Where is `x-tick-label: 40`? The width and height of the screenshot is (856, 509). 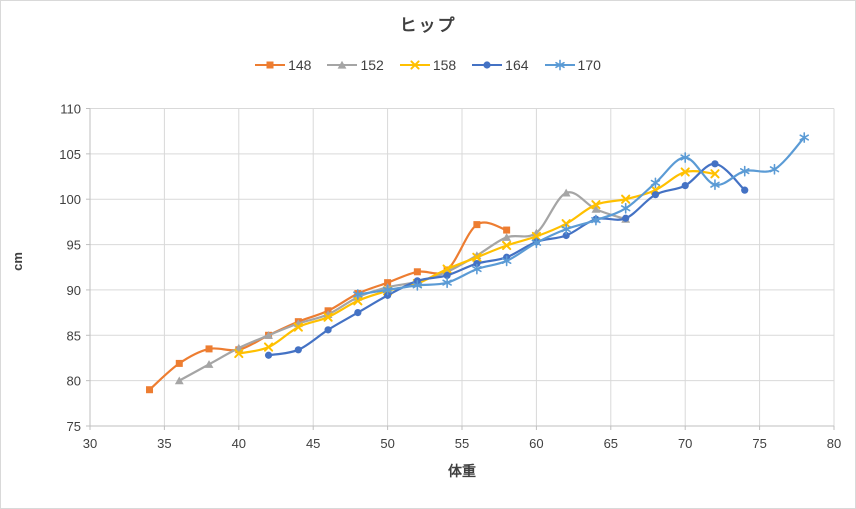
x-tick-label: 40 is located at coordinates (239, 443).